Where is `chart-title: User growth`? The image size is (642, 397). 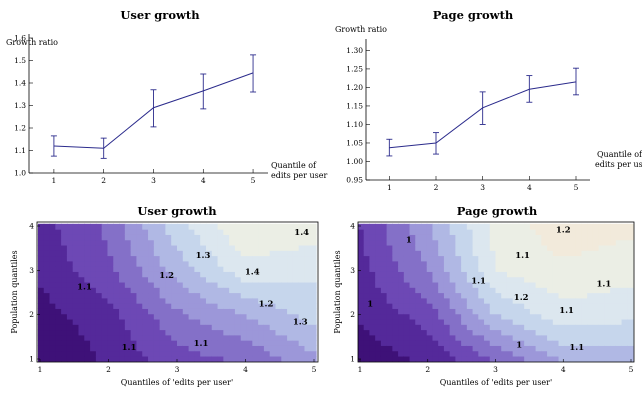 chart-title: User growth is located at coordinates (160, 15).